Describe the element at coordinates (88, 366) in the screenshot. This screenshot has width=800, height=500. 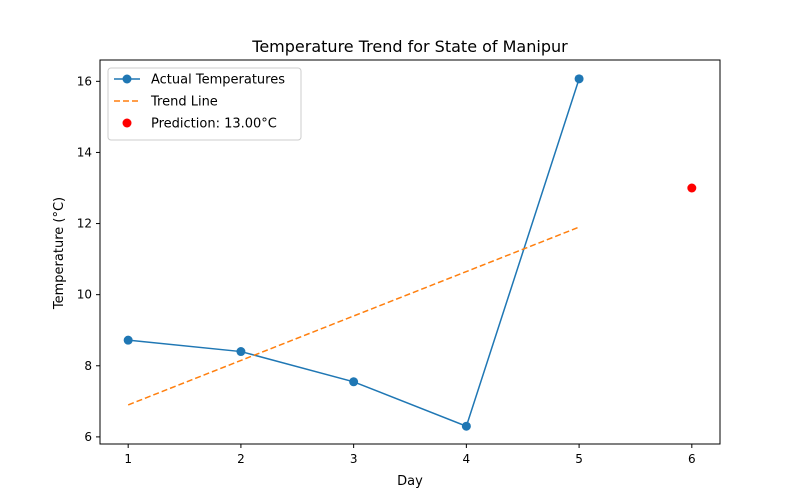
I see `y-tick-label: 8` at that location.